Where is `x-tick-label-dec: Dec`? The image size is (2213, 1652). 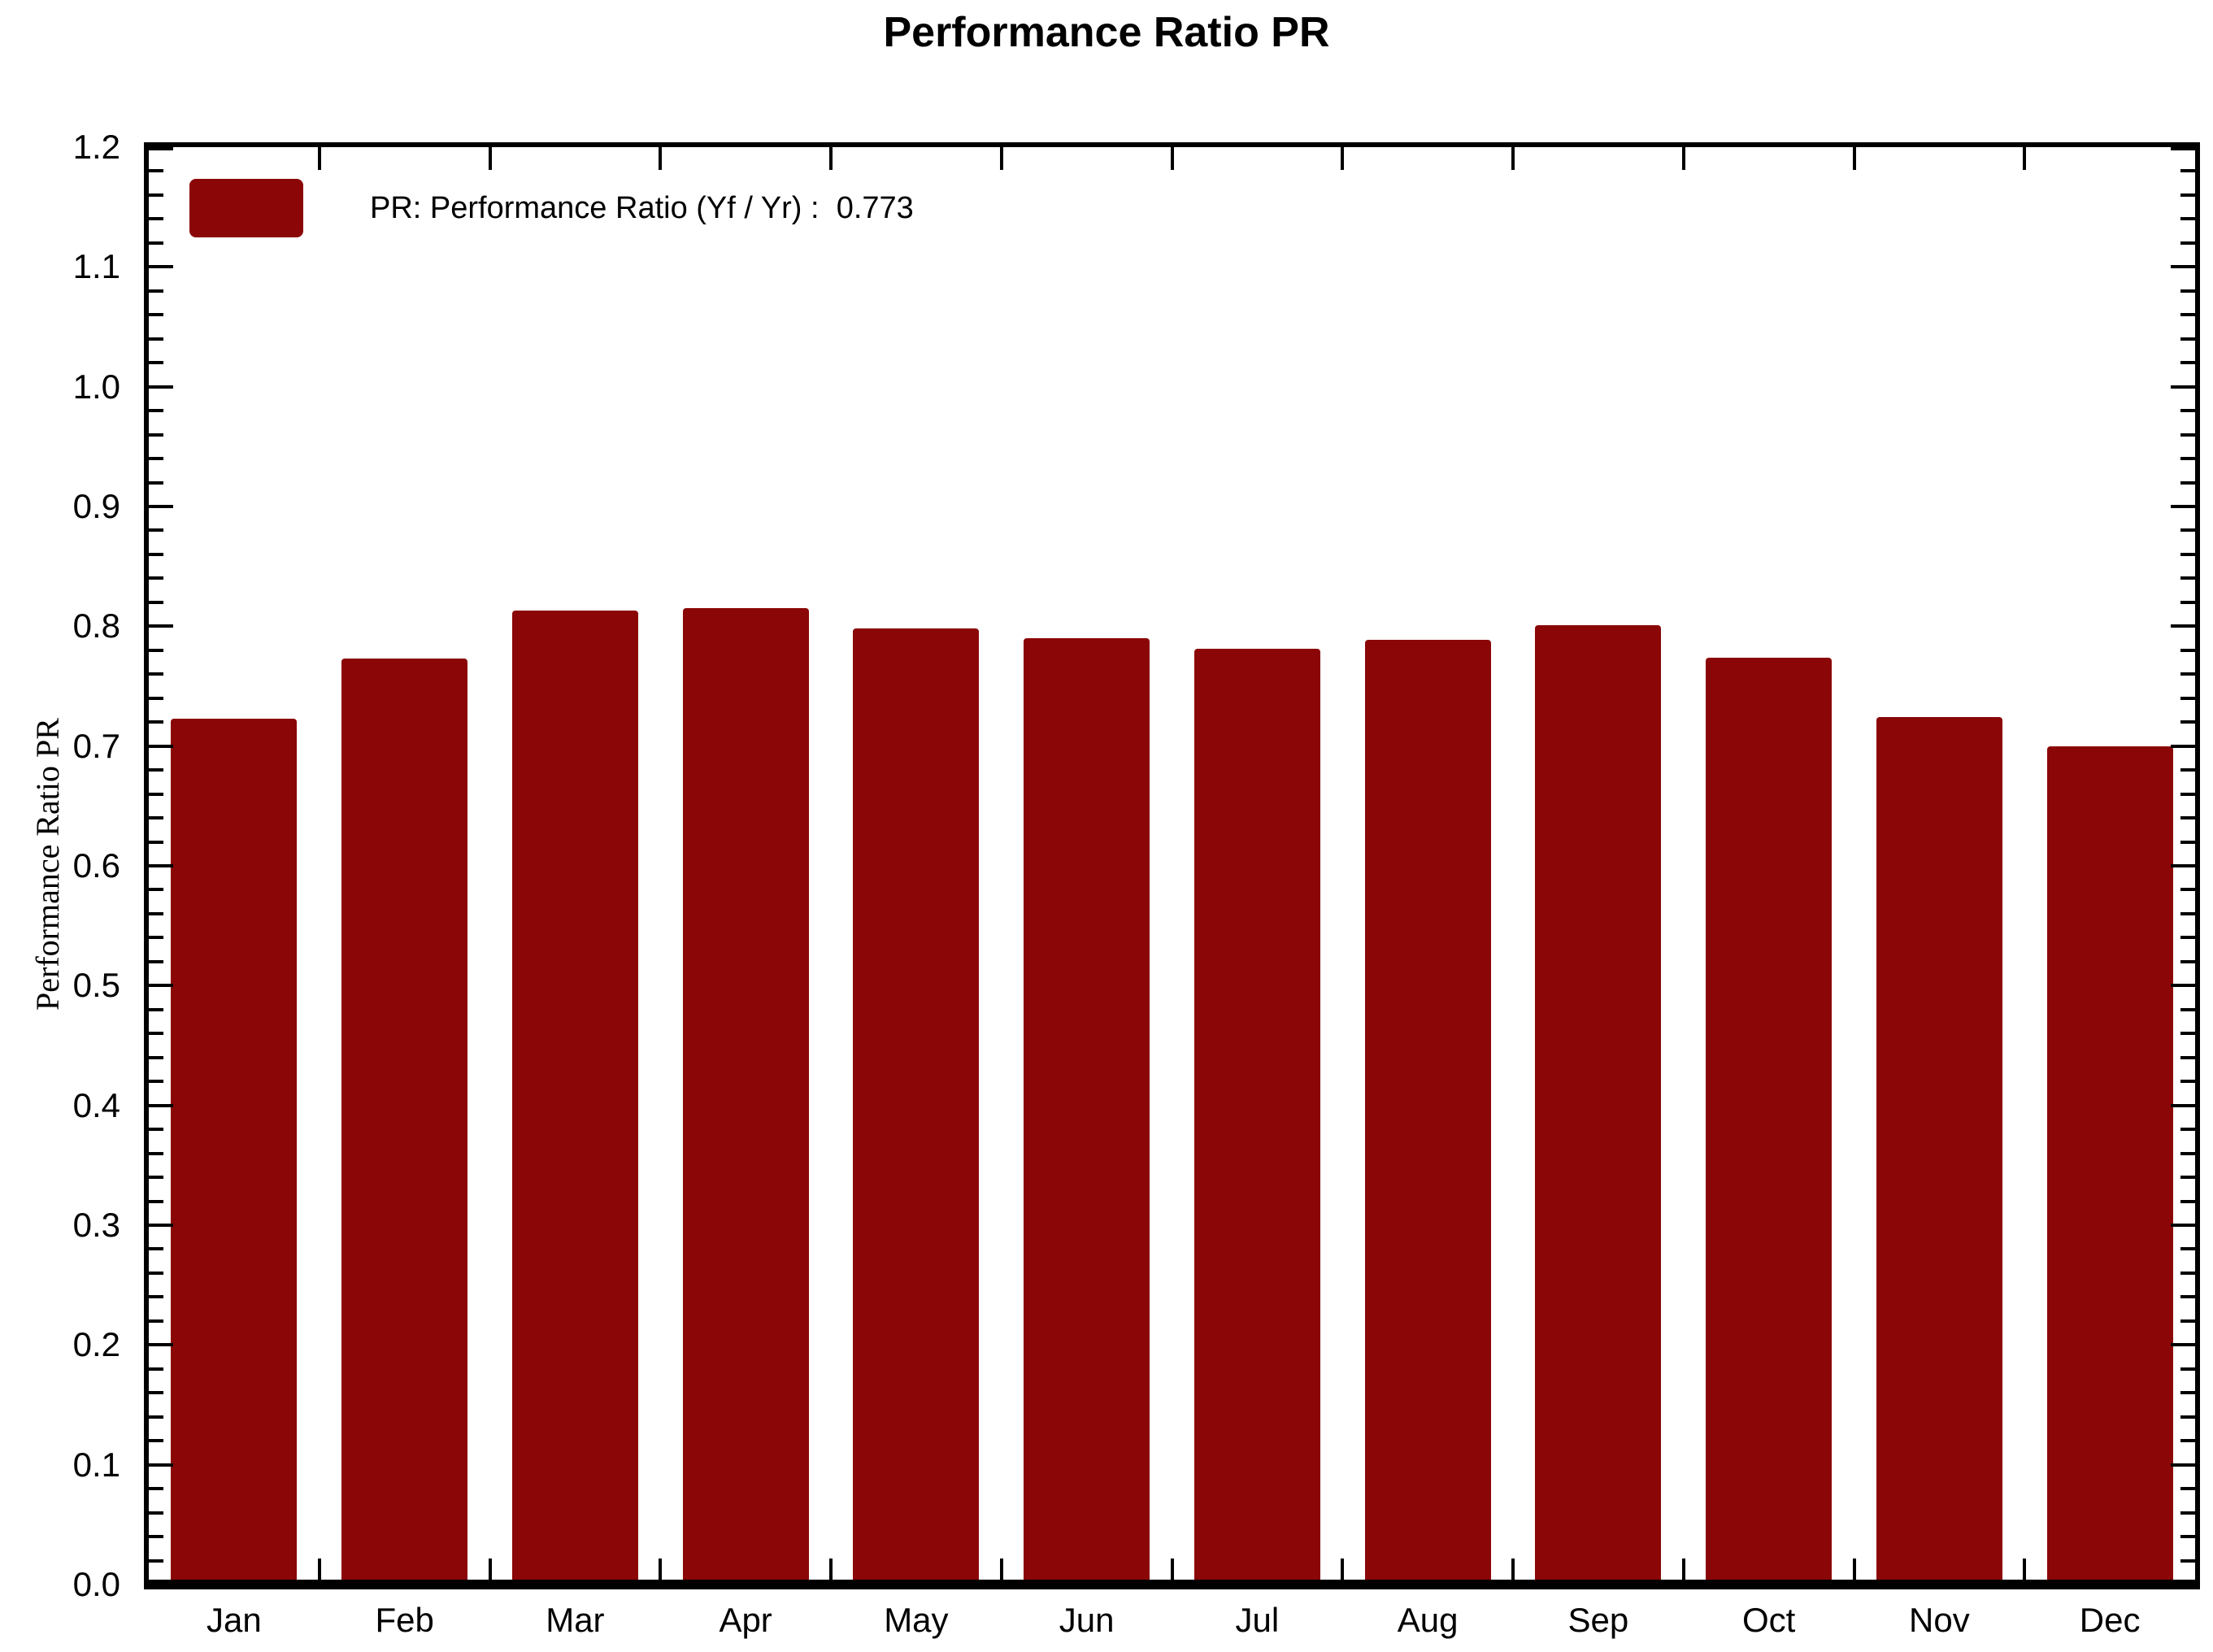 x-tick-label-dec: Dec is located at coordinates (2110, 1620).